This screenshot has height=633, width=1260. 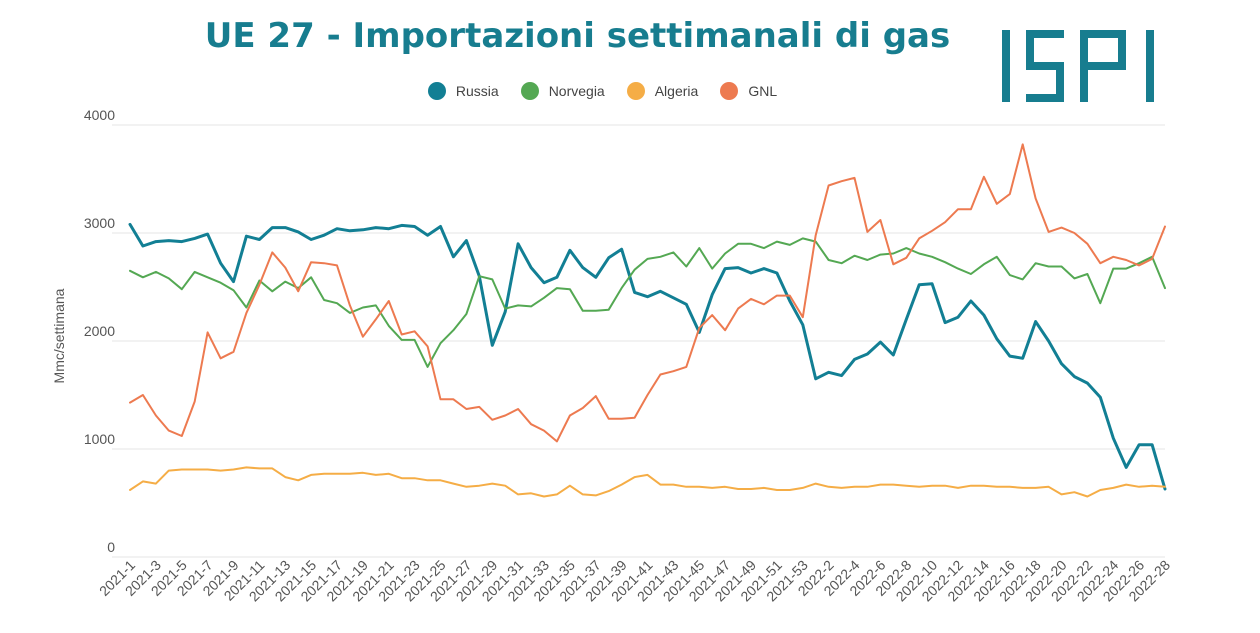 I want to click on y-tick-label-3000: 3000, so click(x=99, y=223).